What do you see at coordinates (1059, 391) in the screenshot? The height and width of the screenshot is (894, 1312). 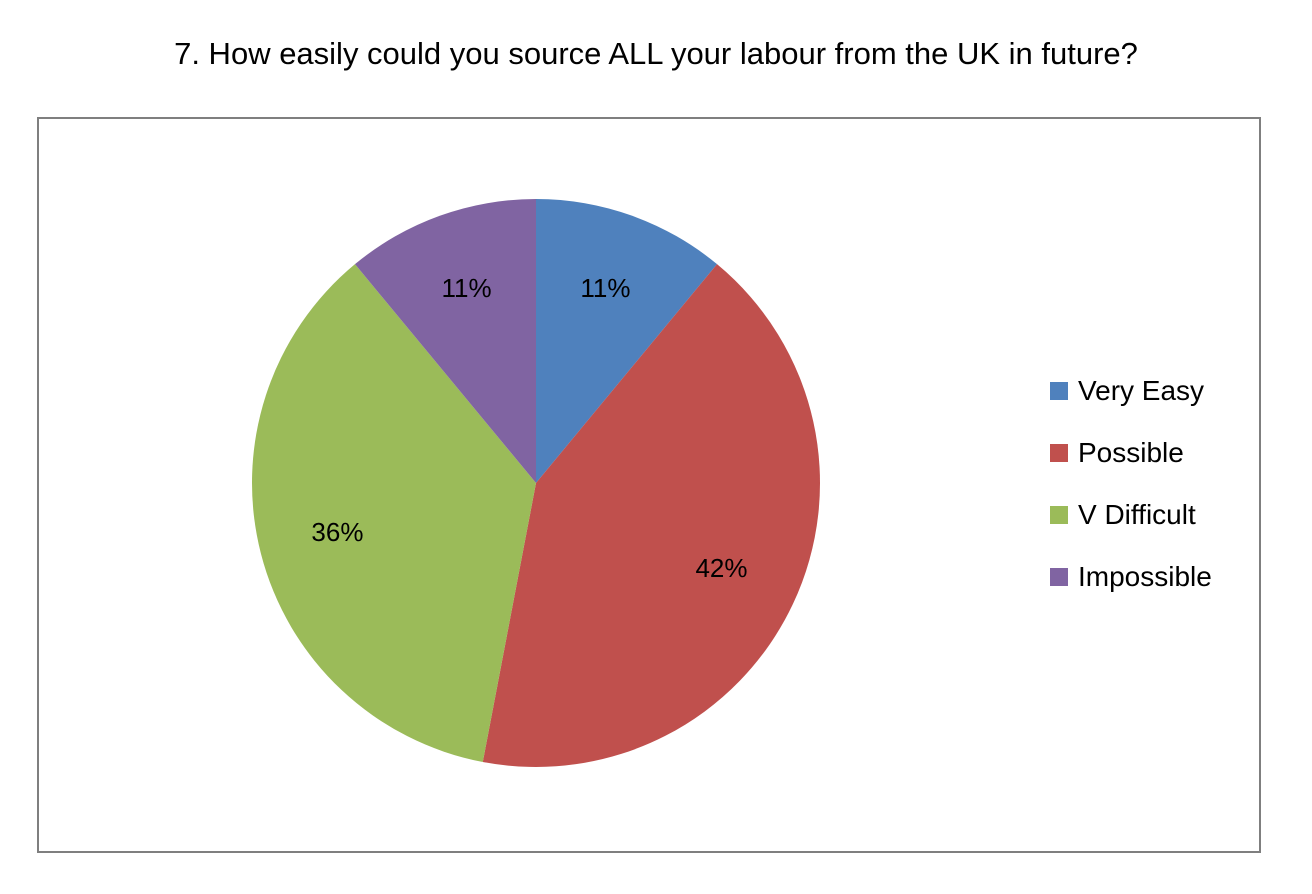 I see `legend-swatch-very-easy` at bounding box center [1059, 391].